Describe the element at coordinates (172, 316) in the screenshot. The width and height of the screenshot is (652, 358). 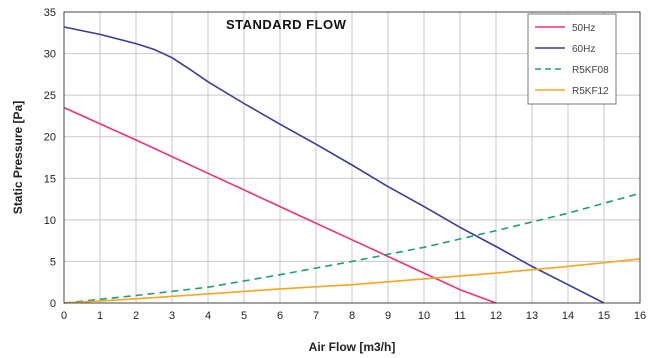
I see `x-tick-label: 3` at that location.